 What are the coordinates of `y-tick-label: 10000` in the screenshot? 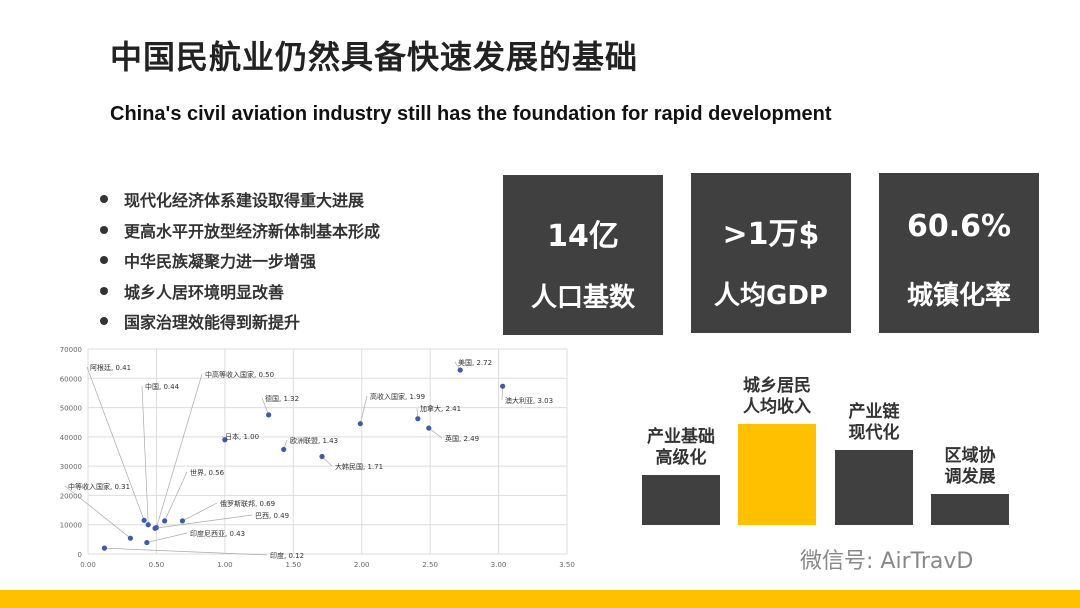 It's located at (71, 526).